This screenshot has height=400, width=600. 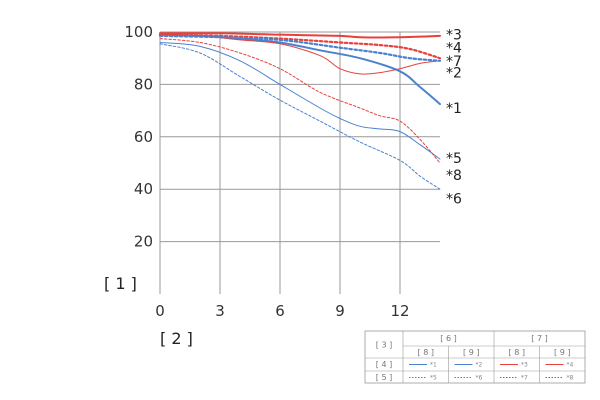 I want to click on x-tick-label: 12, so click(x=399, y=311).